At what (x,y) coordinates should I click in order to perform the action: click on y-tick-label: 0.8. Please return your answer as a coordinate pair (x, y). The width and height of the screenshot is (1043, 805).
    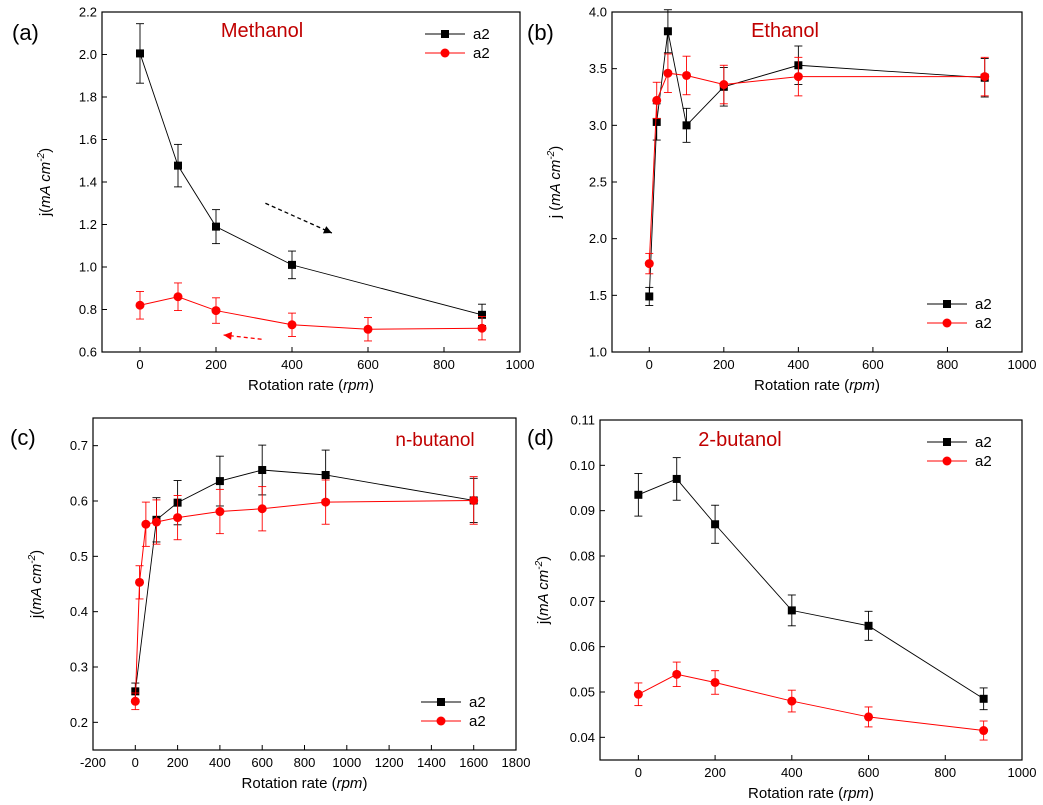
    Looking at the image, I should click on (88, 309).